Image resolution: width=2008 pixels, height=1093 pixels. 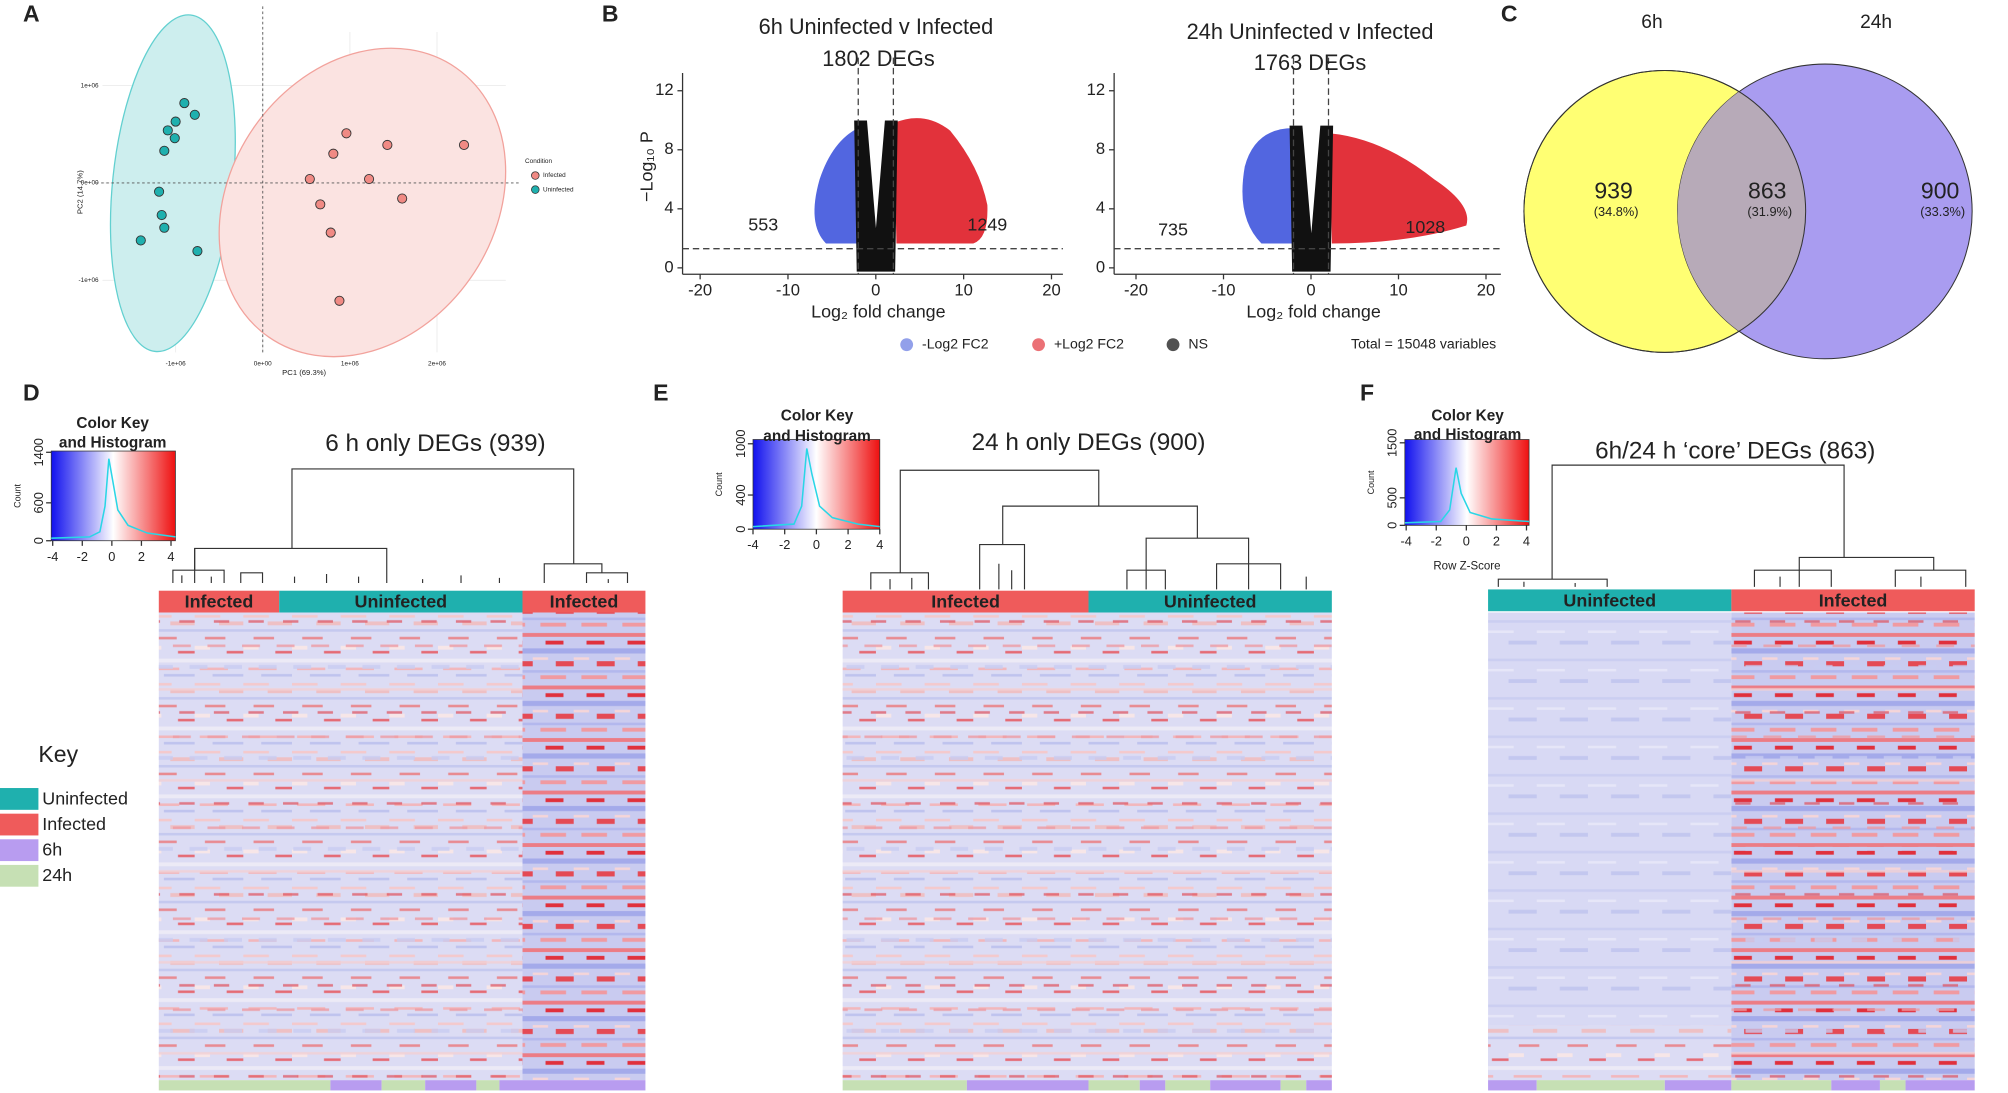 What do you see at coordinates (176, 364) in the screenshot?
I see `x-tick-label: -1e+06` at bounding box center [176, 364].